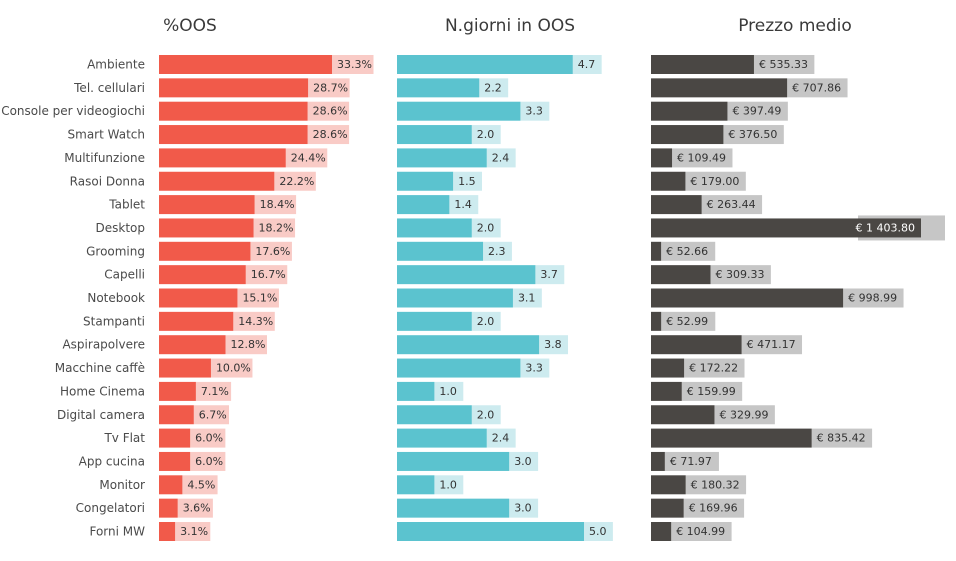  I want to click on value-label-oos-stampanti: 14.3%, so click(255, 321).